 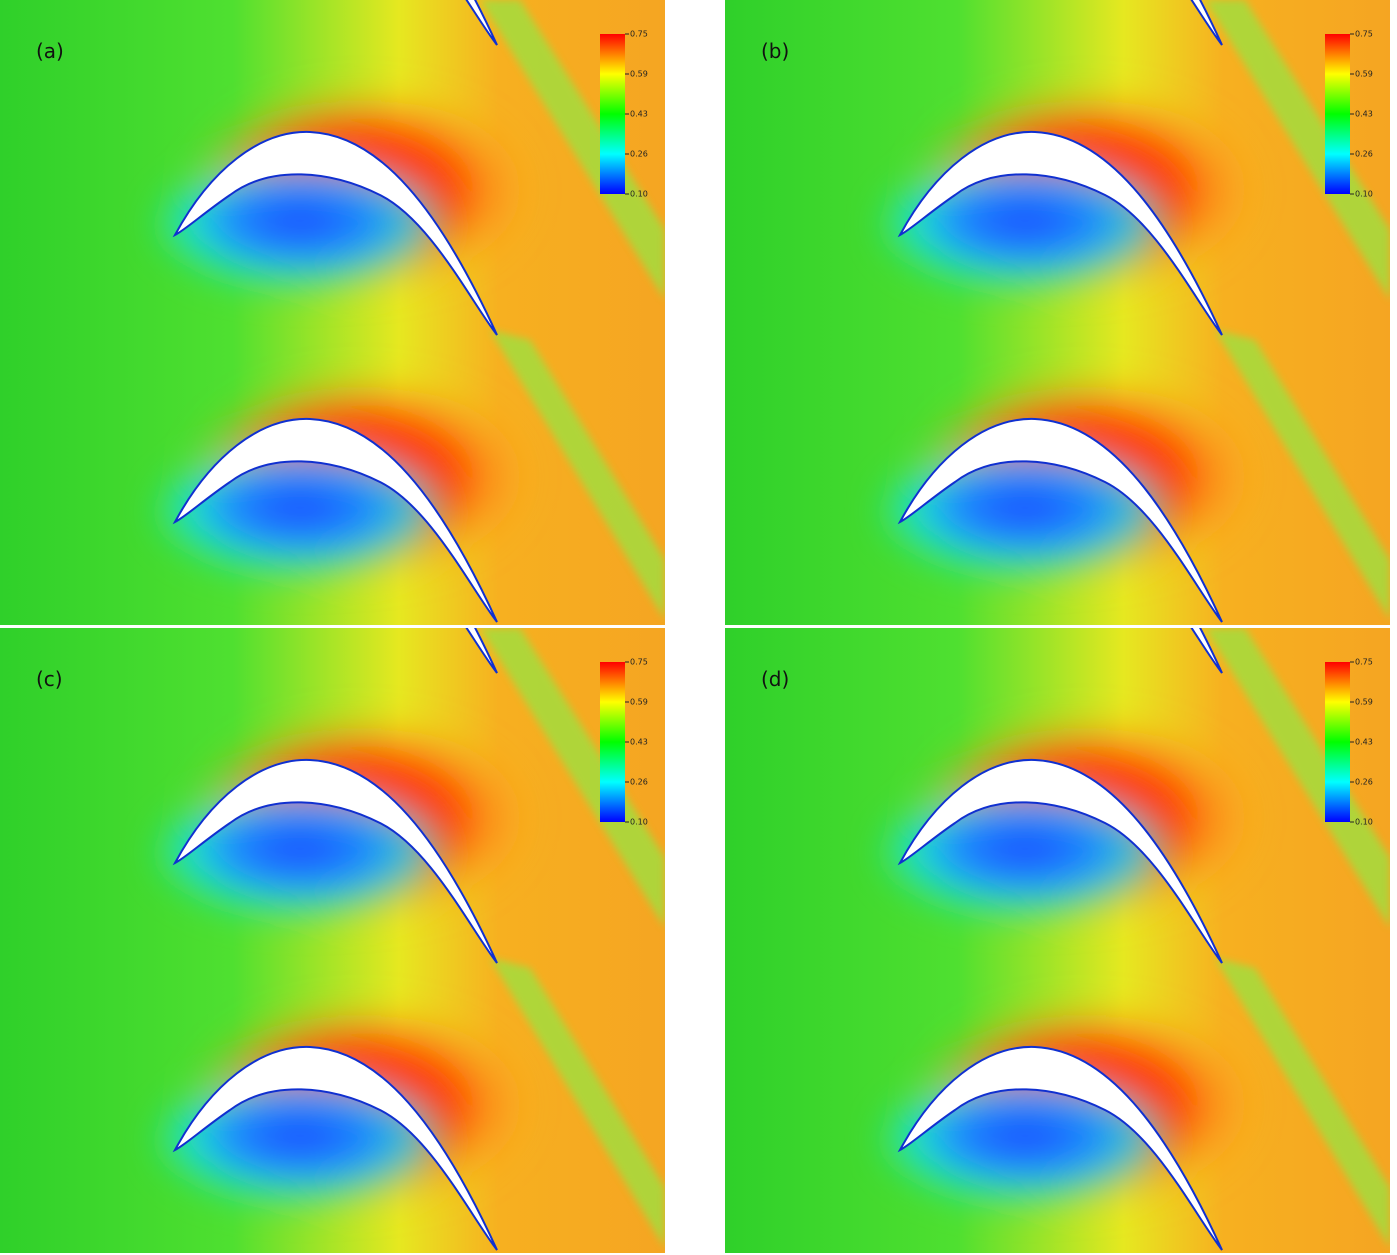 I want to click on panel-label: (d), so click(x=775, y=679).